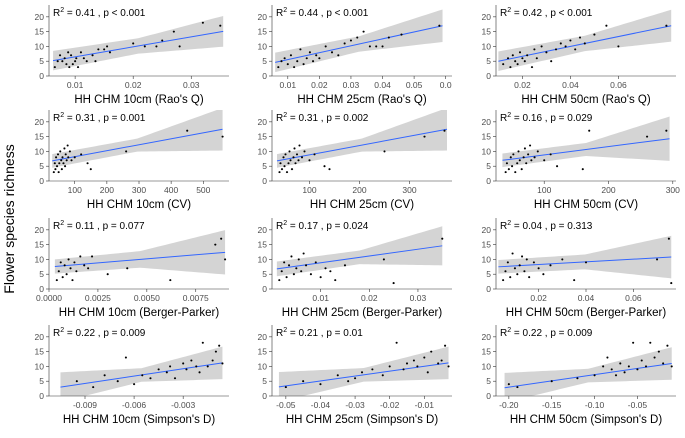 This screenshot has height=438, width=685. What do you see at coordinates (134, 405) in the screenshot?
I see `x-tick-label: -0.006` at bounding box center [134, 405].